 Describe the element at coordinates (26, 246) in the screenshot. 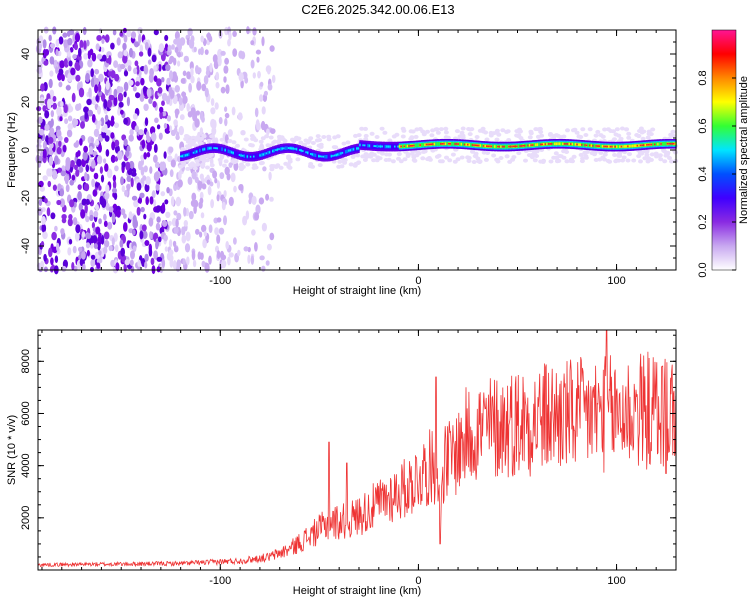

I see `y-tick-label: -40` at that location.